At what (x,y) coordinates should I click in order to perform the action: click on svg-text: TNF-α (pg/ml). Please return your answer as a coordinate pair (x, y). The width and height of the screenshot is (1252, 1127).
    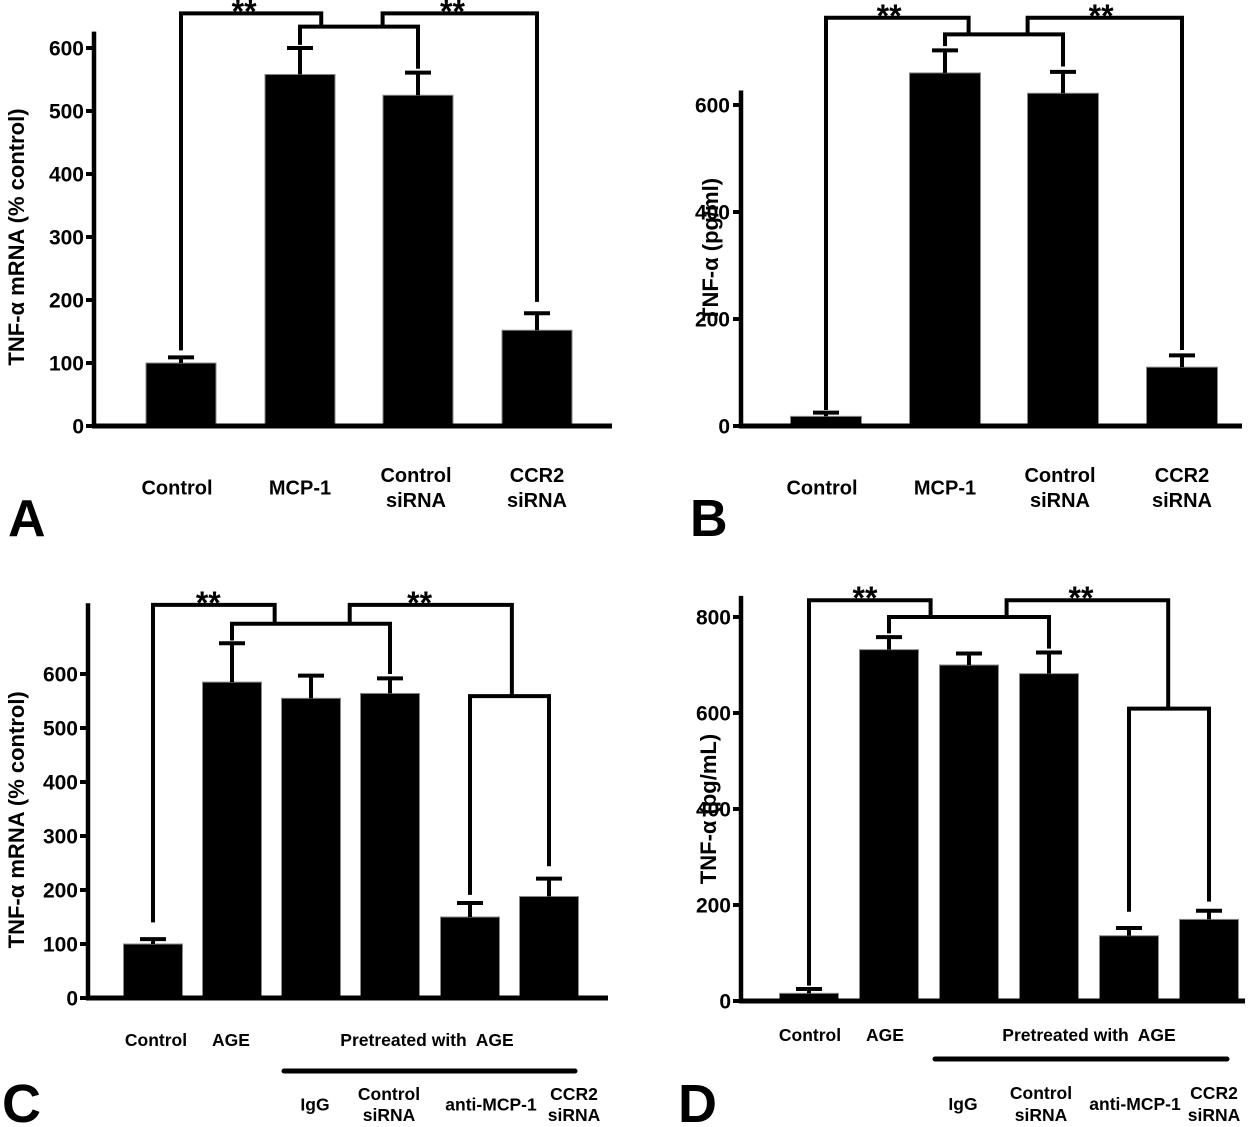
    Looking at the image, I should click on (710, 249).